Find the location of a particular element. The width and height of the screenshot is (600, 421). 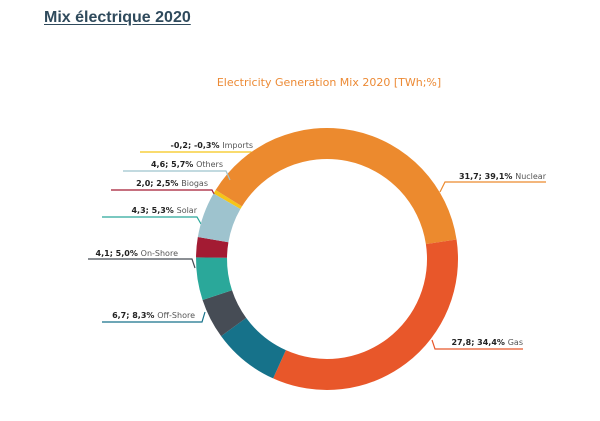

data-label-value: 27,8; 34,4% is located at coordinates (479, 342).